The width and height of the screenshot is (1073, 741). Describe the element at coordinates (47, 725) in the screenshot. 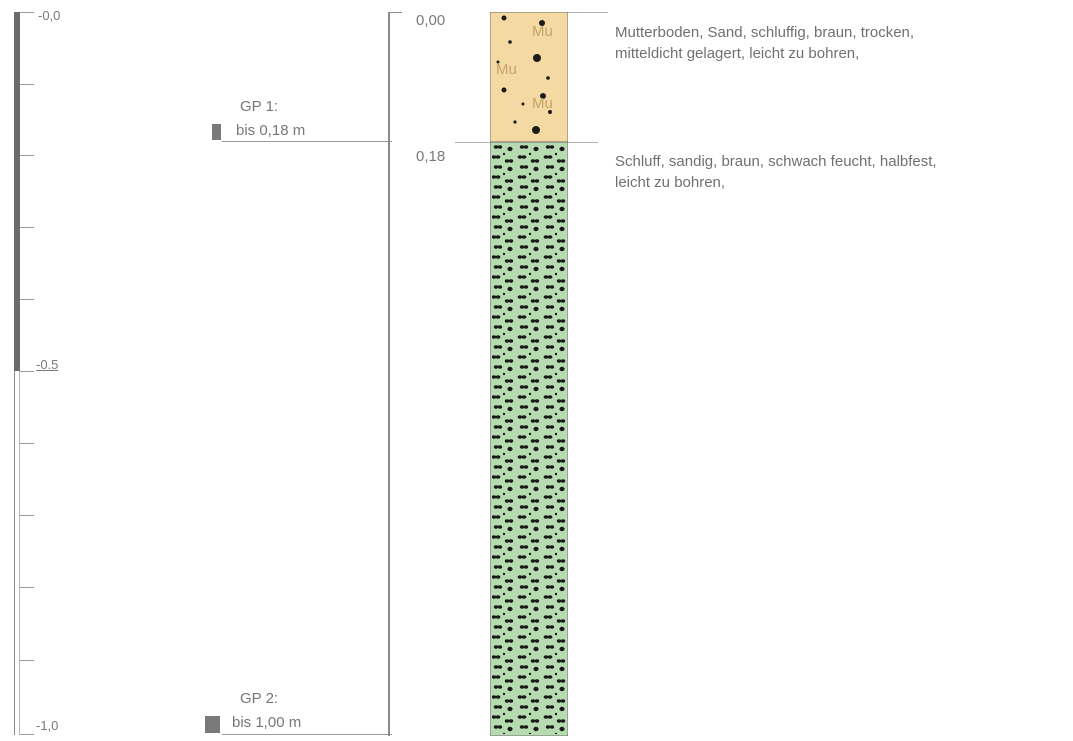

I see `scale-label-bottom: -1,0` at that location.